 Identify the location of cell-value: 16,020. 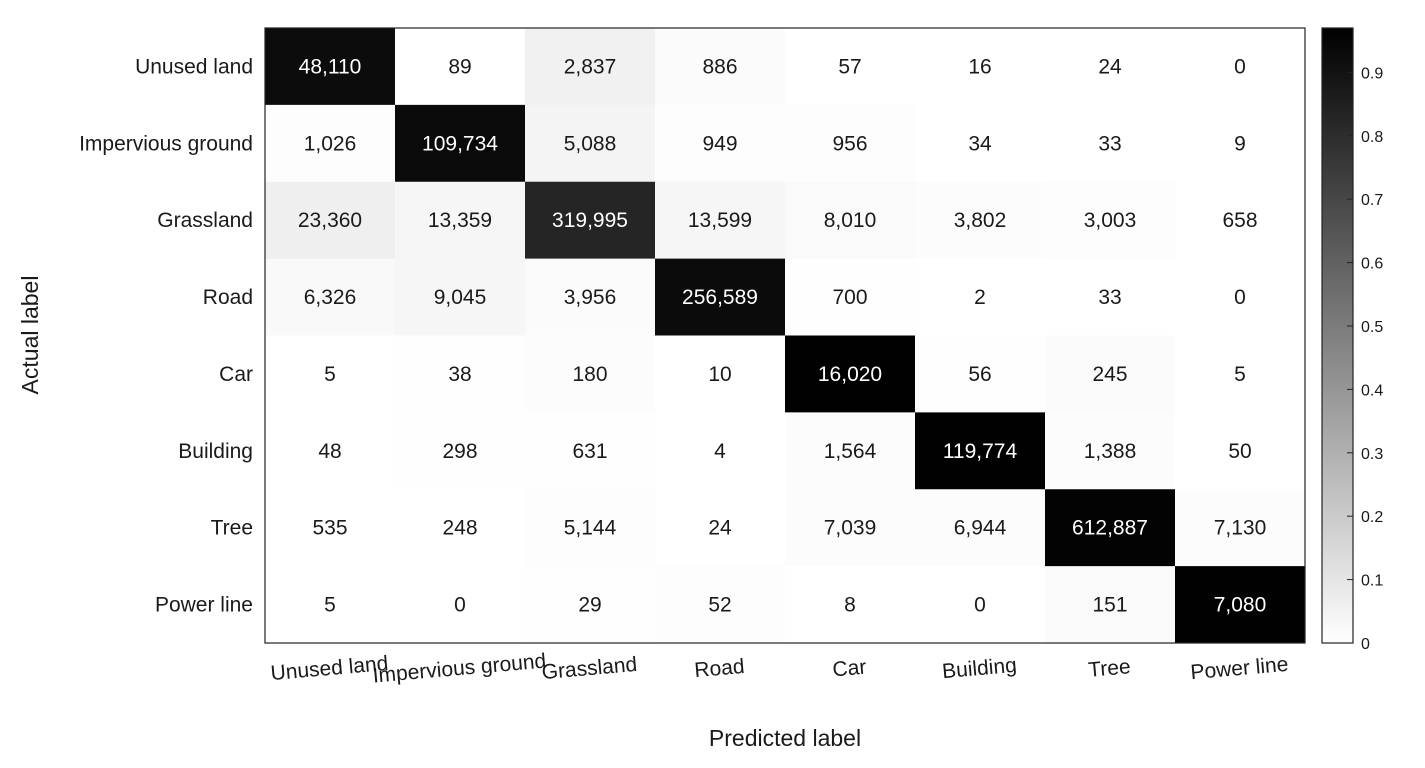
(850, 374).